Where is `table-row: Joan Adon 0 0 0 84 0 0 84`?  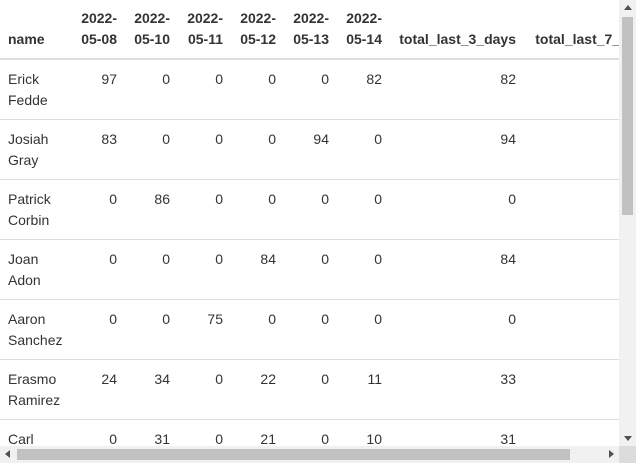 table-row: Joan Adon 0 0 0 84 0 0 84 is located at coordinates (309, 269).